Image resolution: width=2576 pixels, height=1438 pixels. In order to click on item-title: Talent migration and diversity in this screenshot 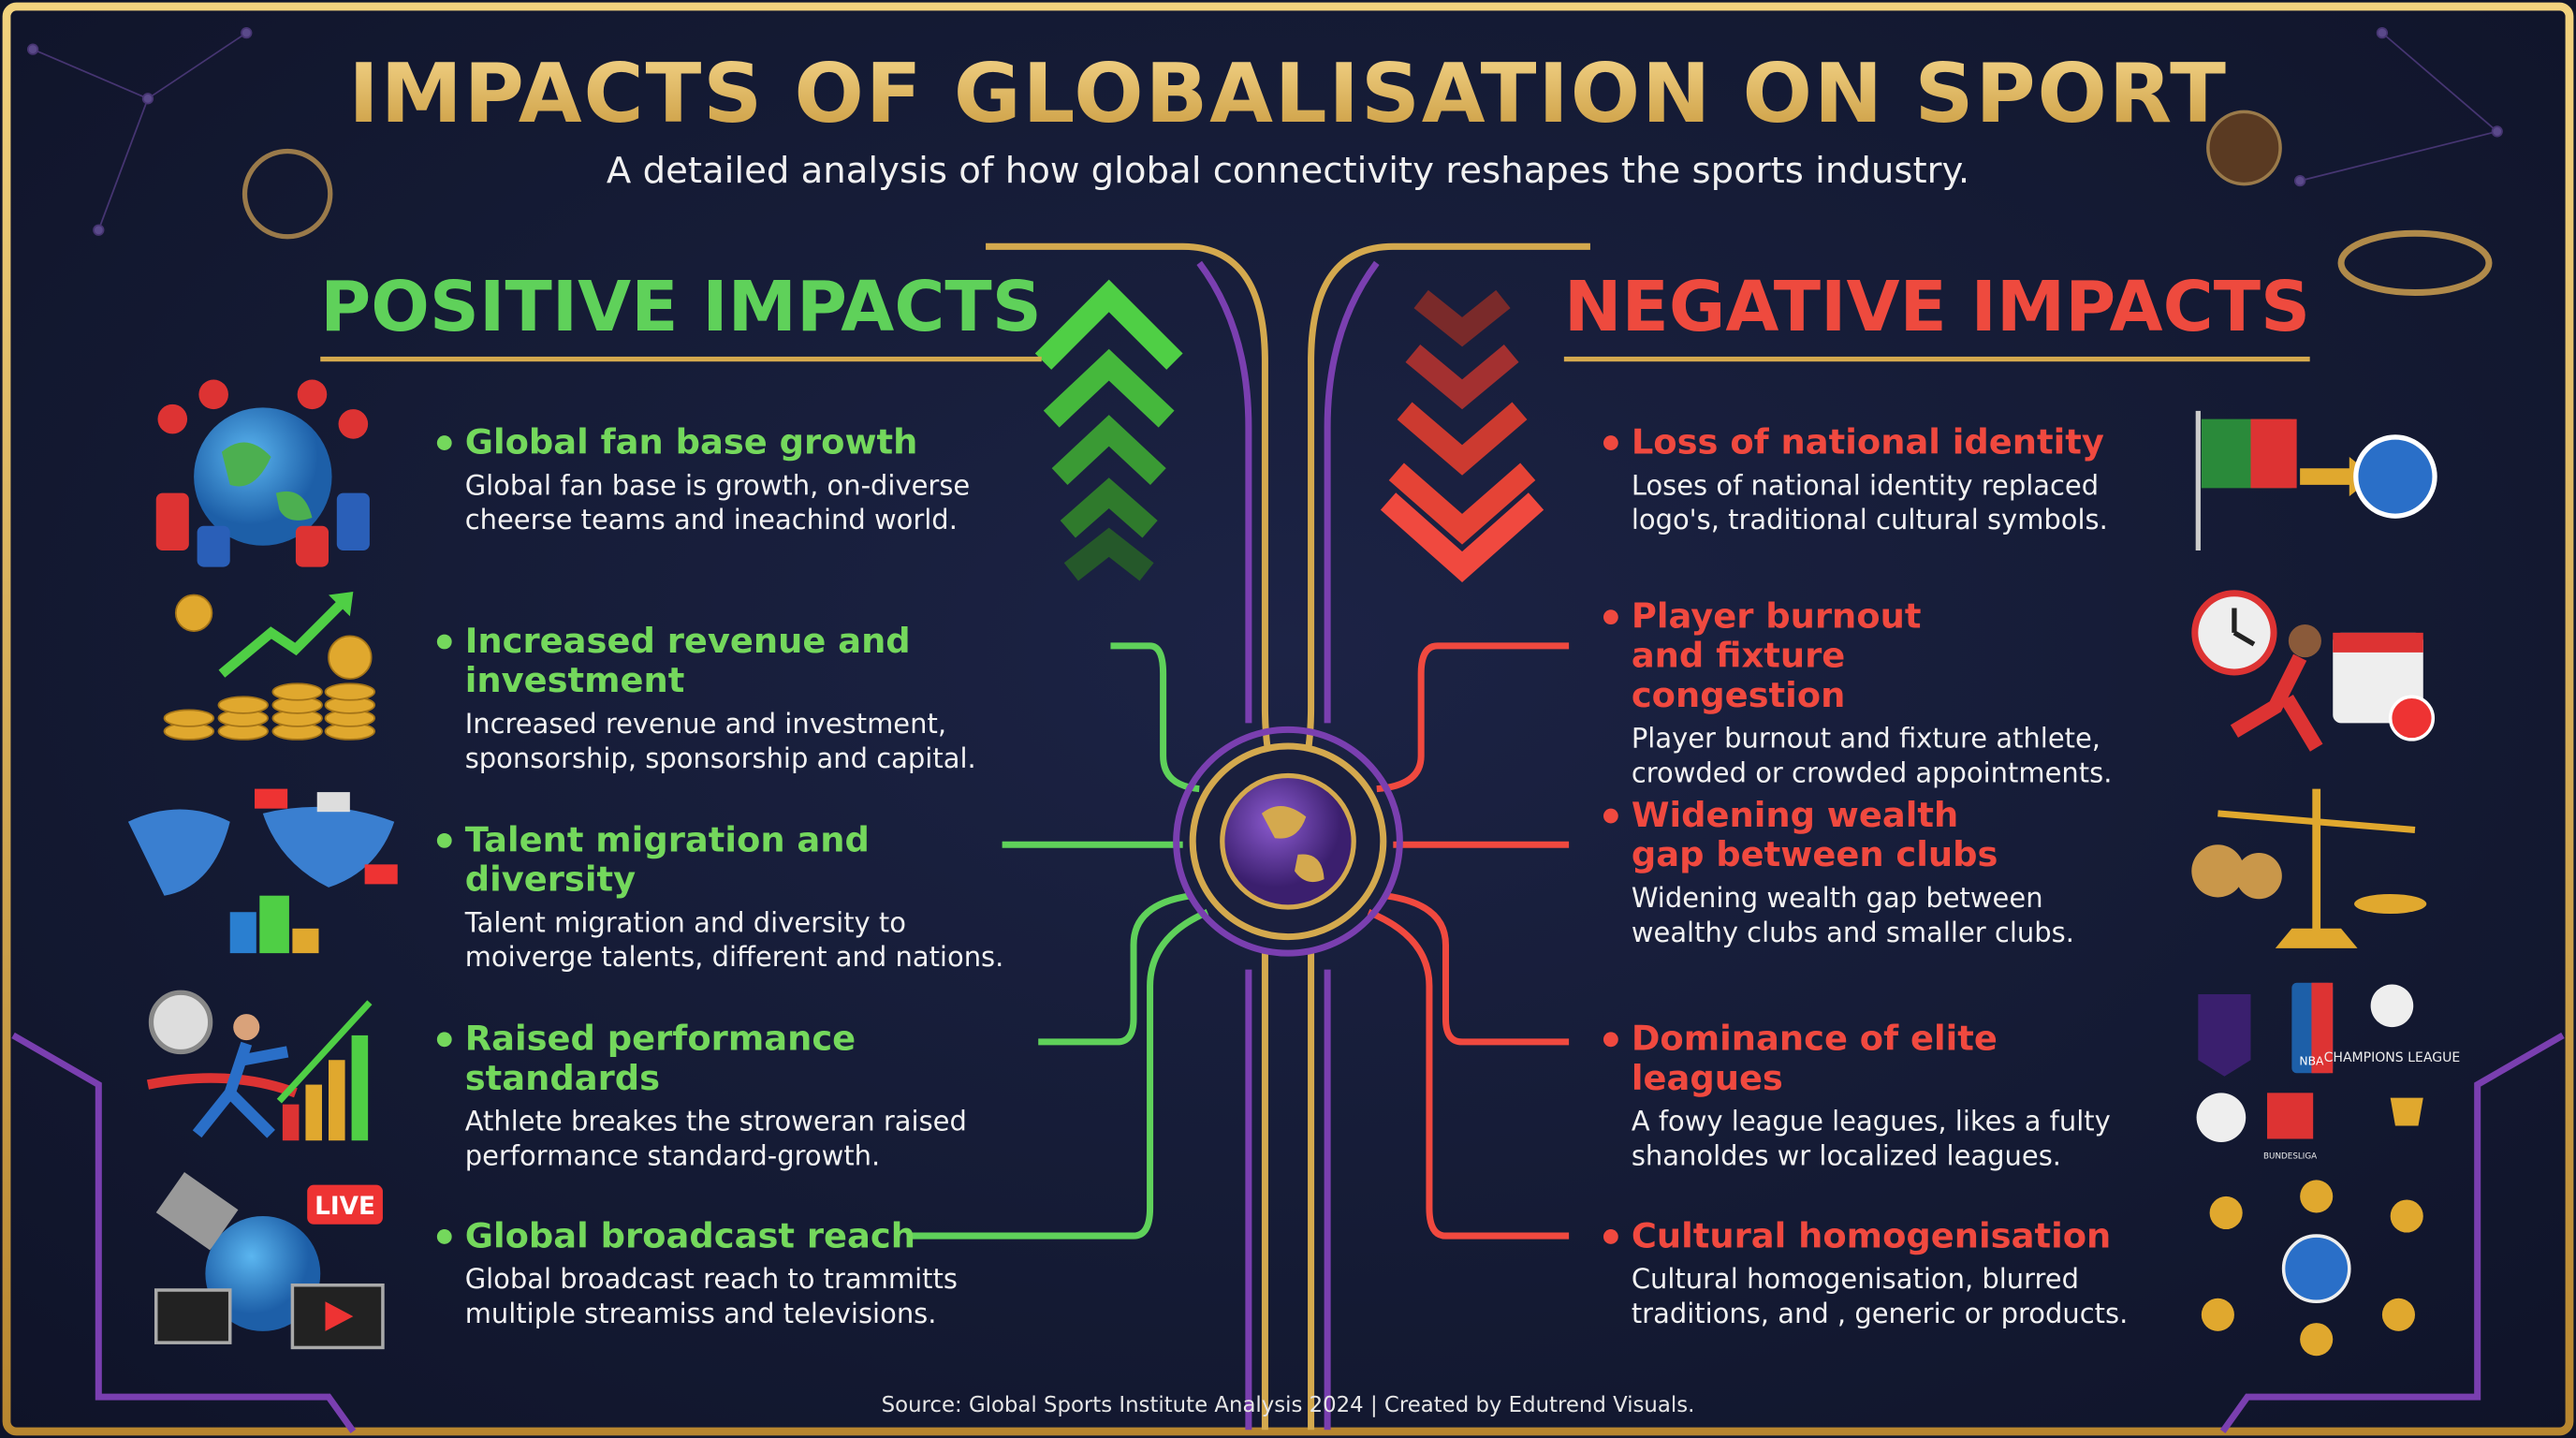, I will do `click(667, 859)`.